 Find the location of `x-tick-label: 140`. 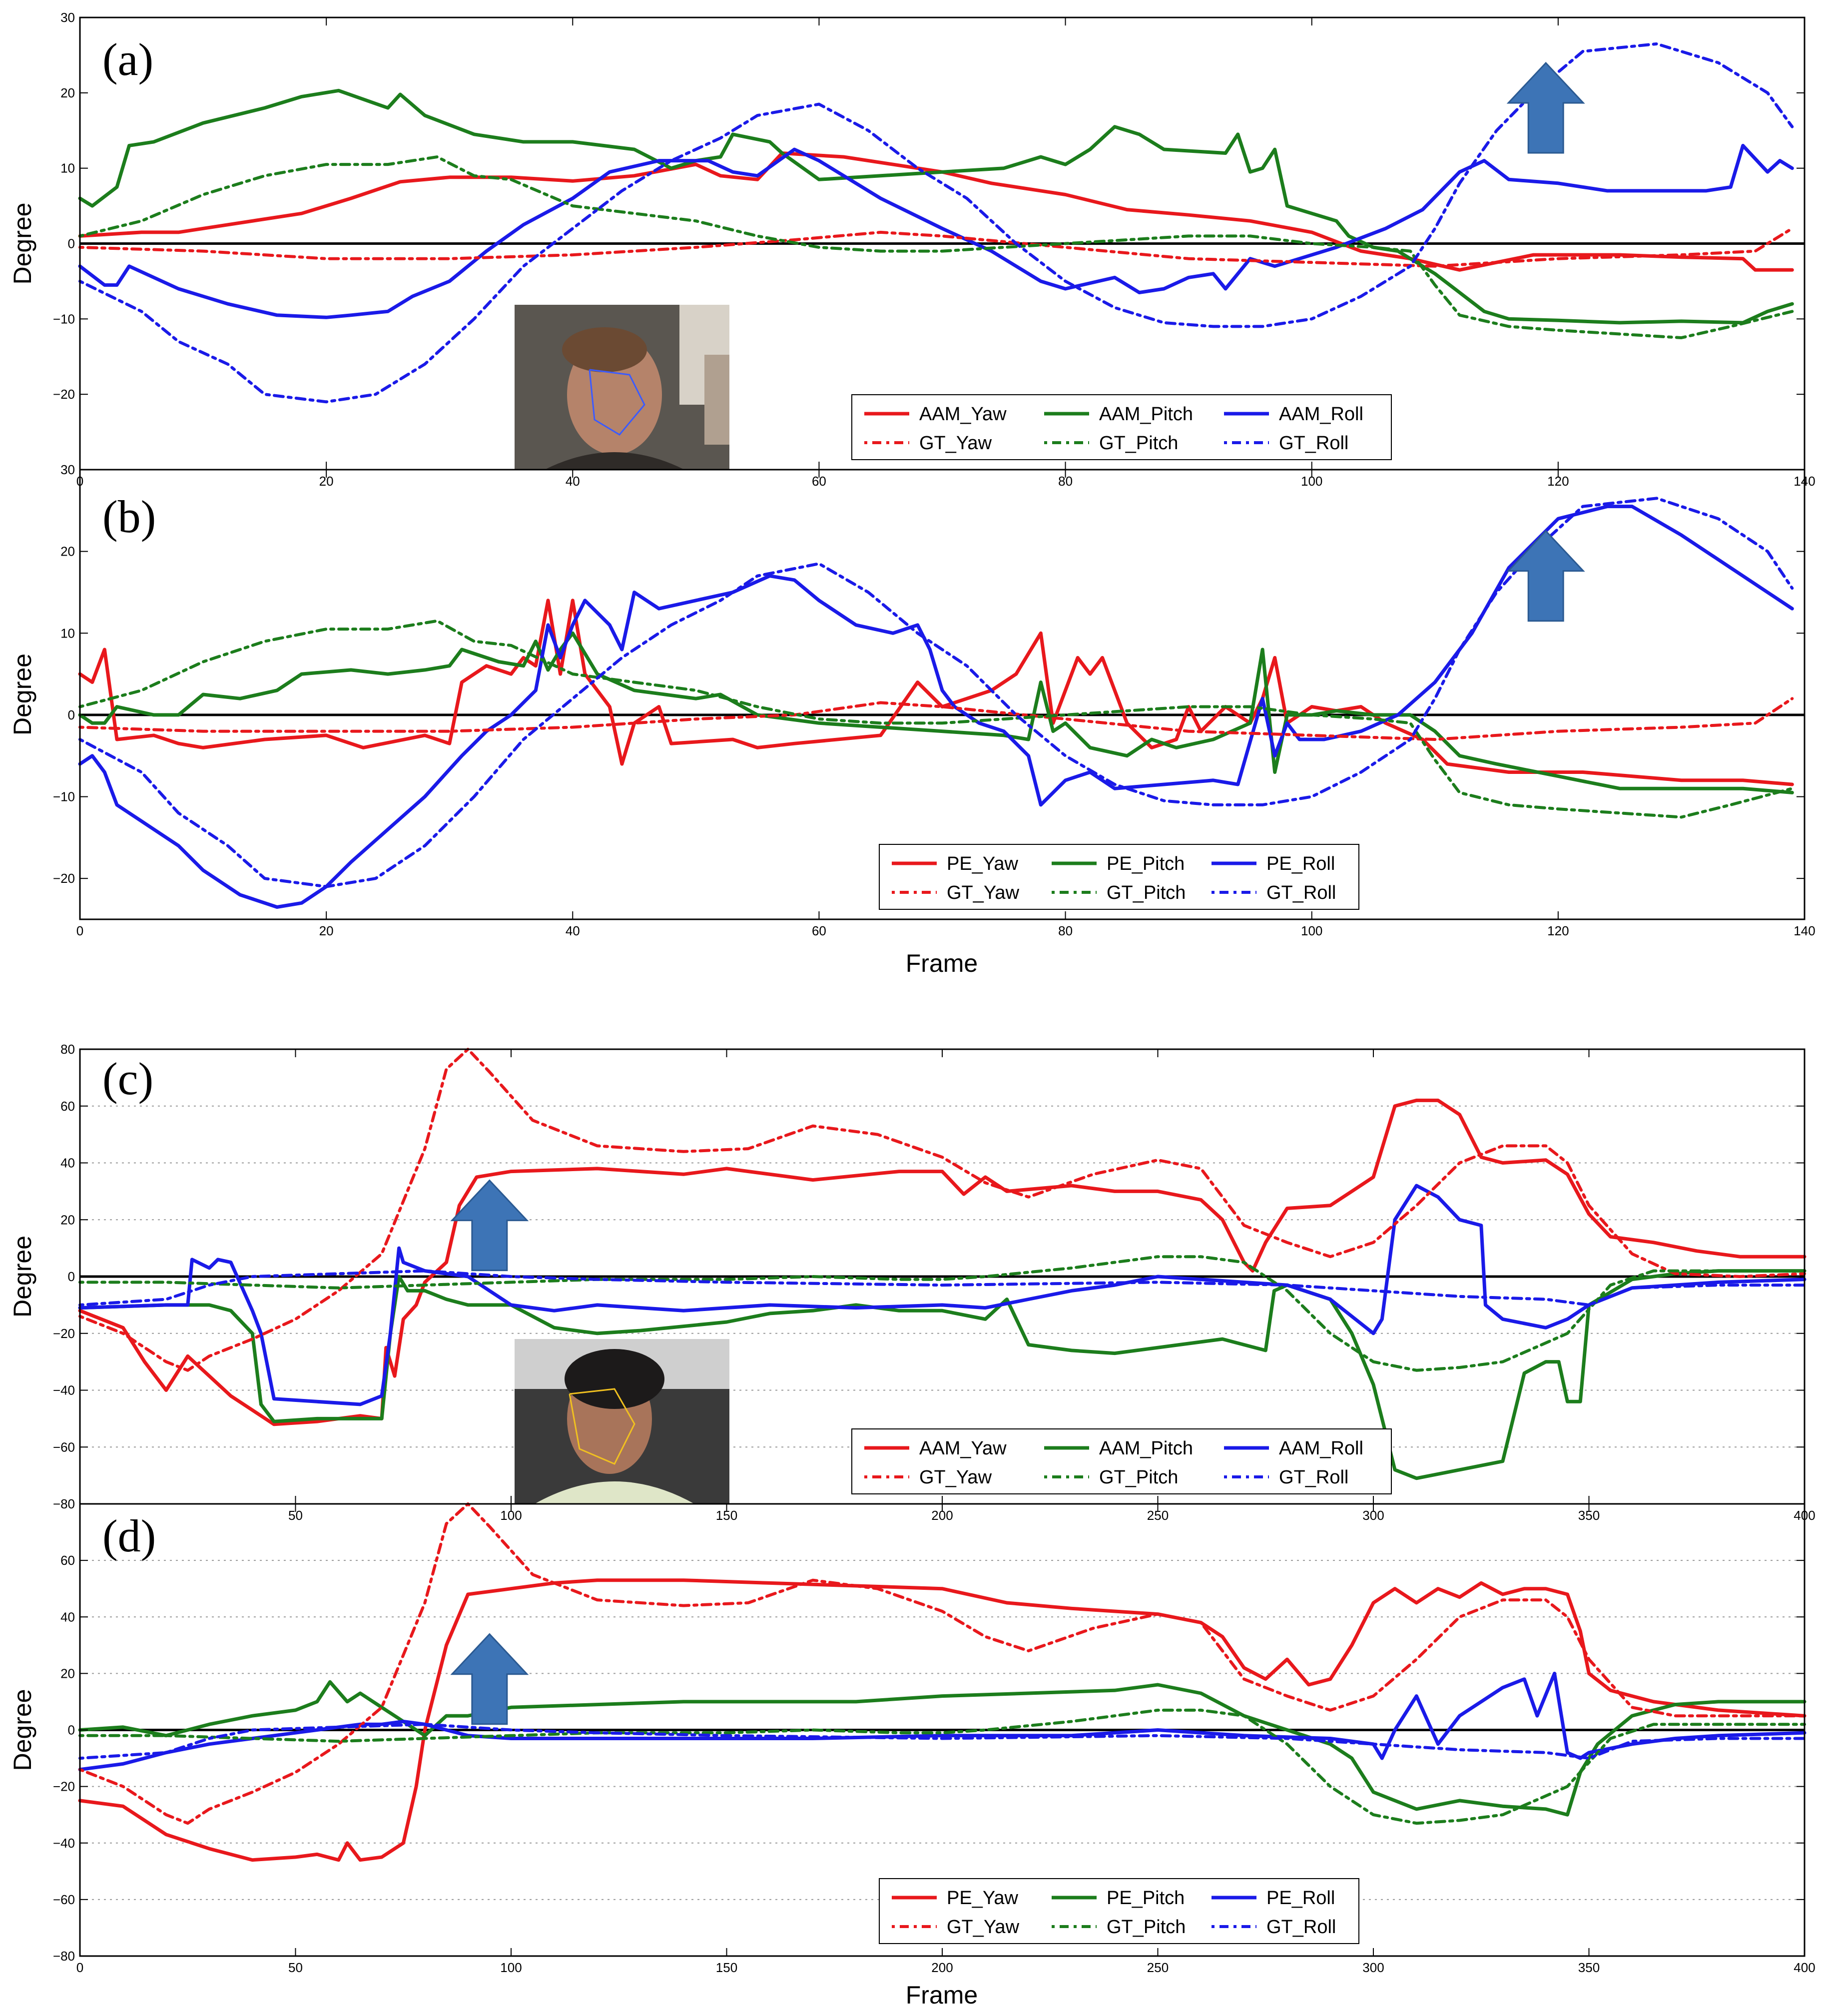

x-tick-label: 140 is located at coordinates (1804, 930).